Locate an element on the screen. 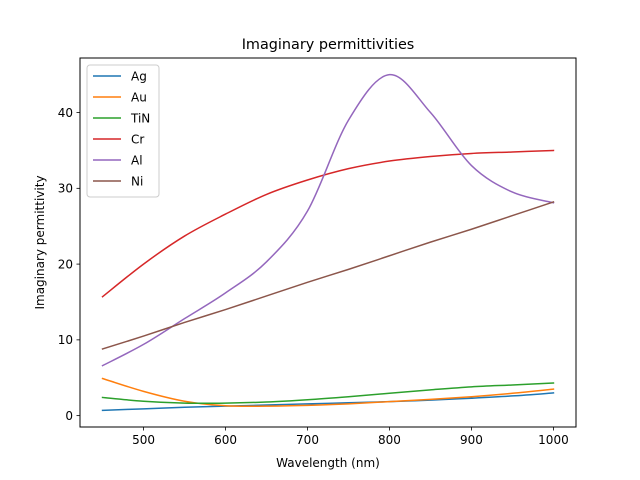  x-axis: 500 600 700 800 900 1000 is located at coordinates (350, 437).